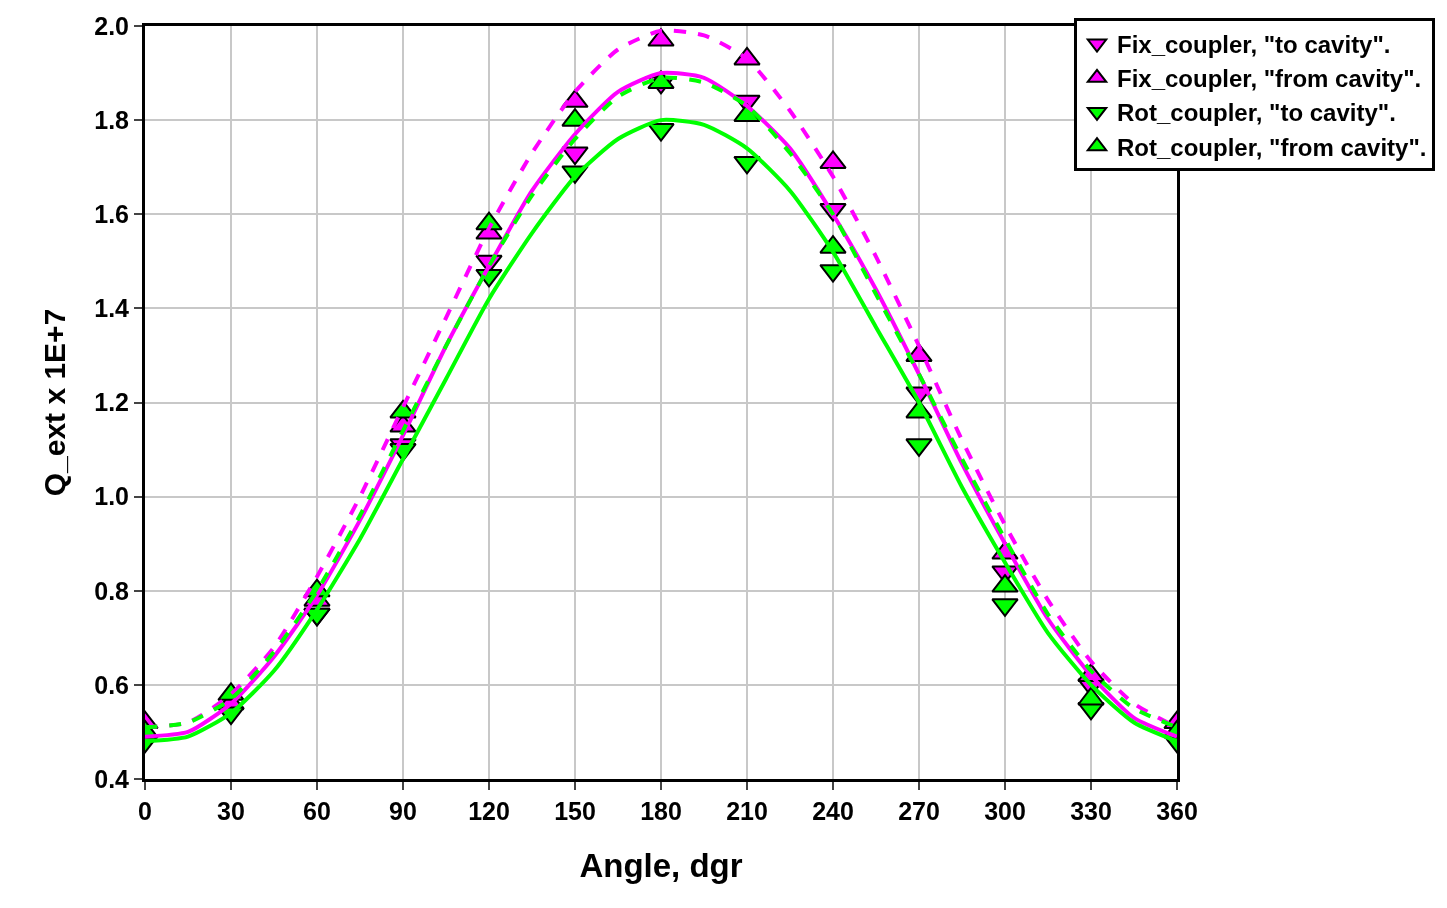 The height and width of the screenshot is (908, 1447). What do you see at coordinates (111, 684) in the screenshot?
I see `y-tick-label: 0.6` at bounding box center [111, 684].